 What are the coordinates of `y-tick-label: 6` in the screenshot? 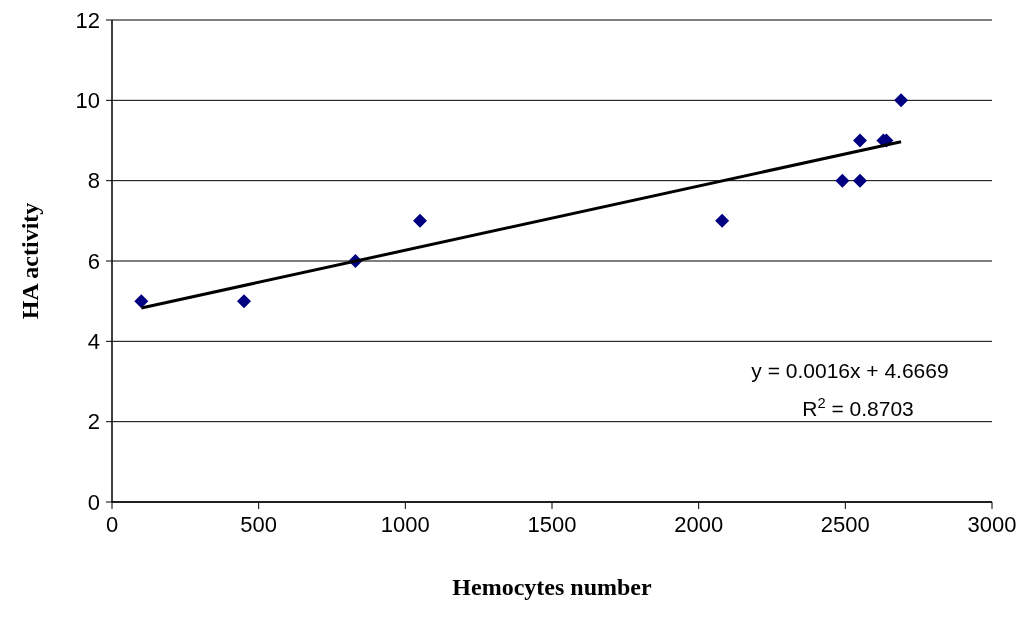 It's located at (93, 261).